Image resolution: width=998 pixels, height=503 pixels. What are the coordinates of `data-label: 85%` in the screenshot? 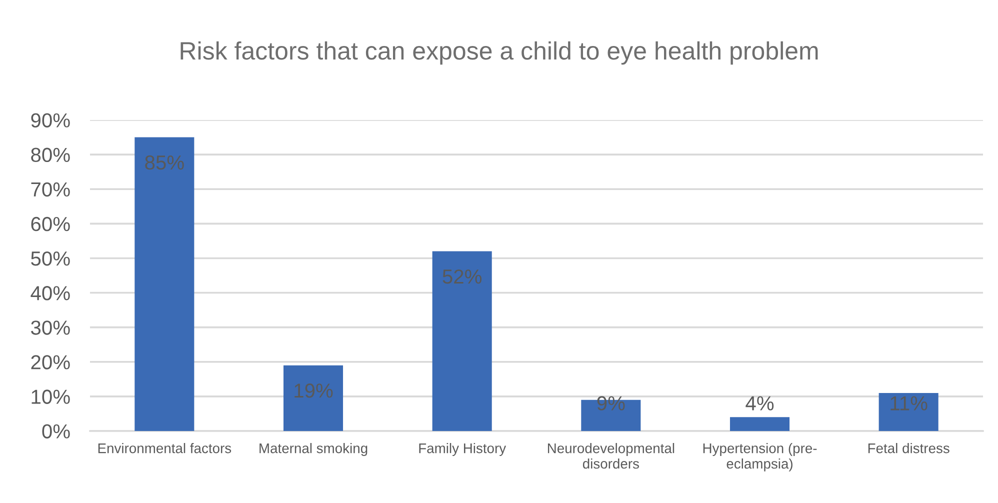 It's located at (164, 162).